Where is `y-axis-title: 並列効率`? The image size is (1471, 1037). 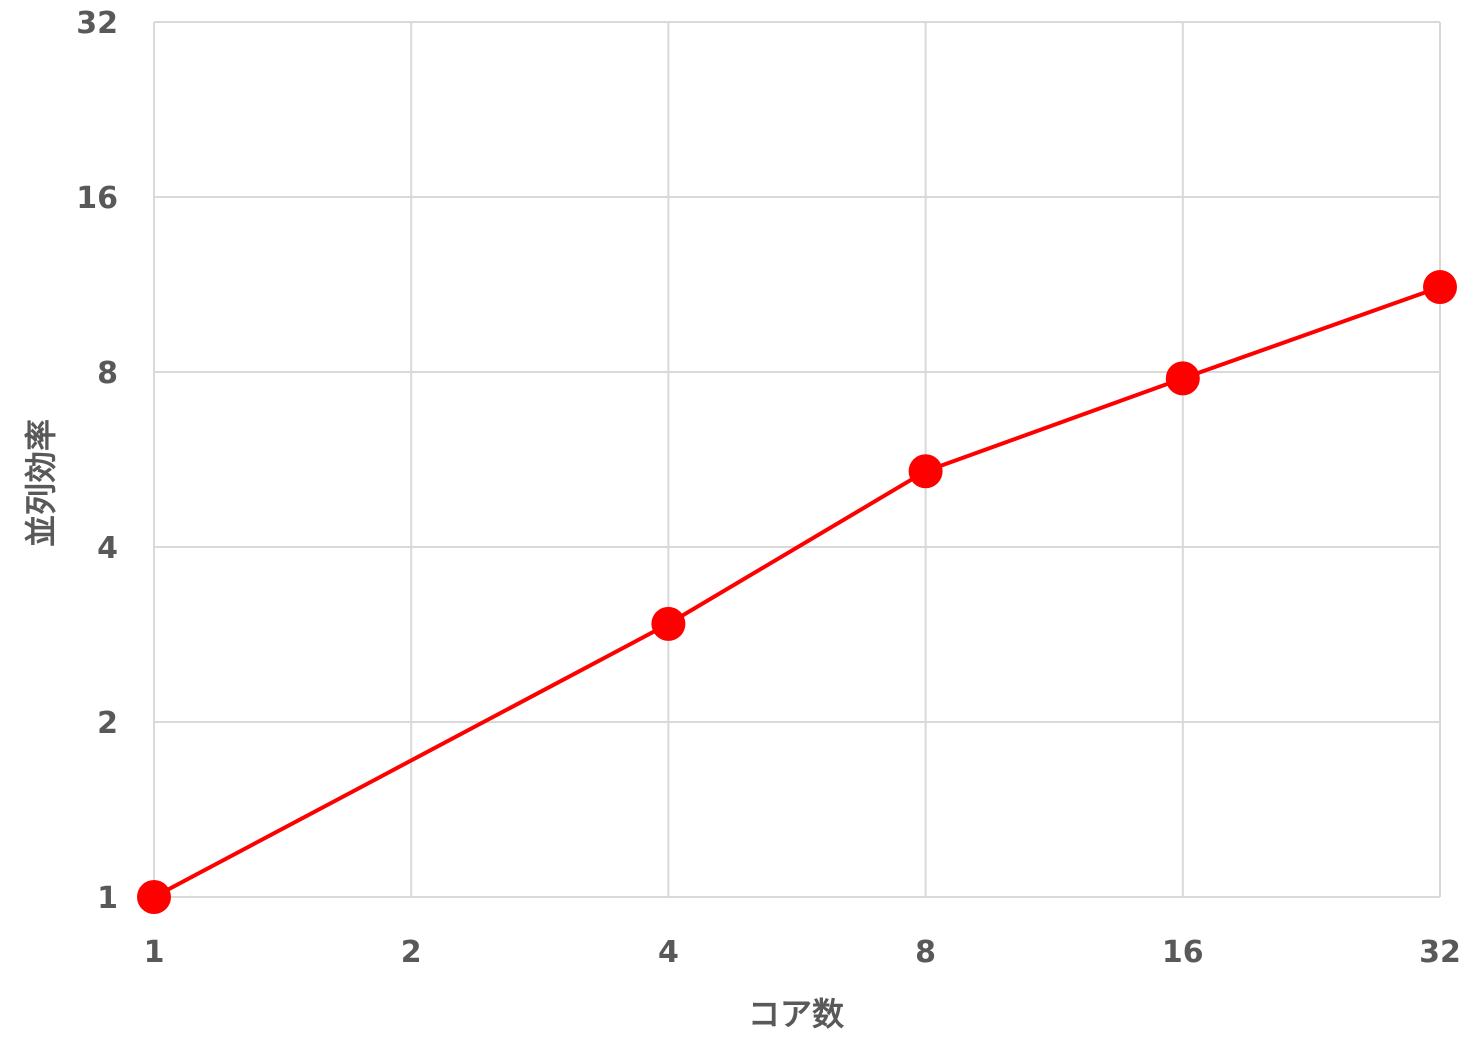 y-axis-title: 並列効率 is located at coordinates (41, 483).